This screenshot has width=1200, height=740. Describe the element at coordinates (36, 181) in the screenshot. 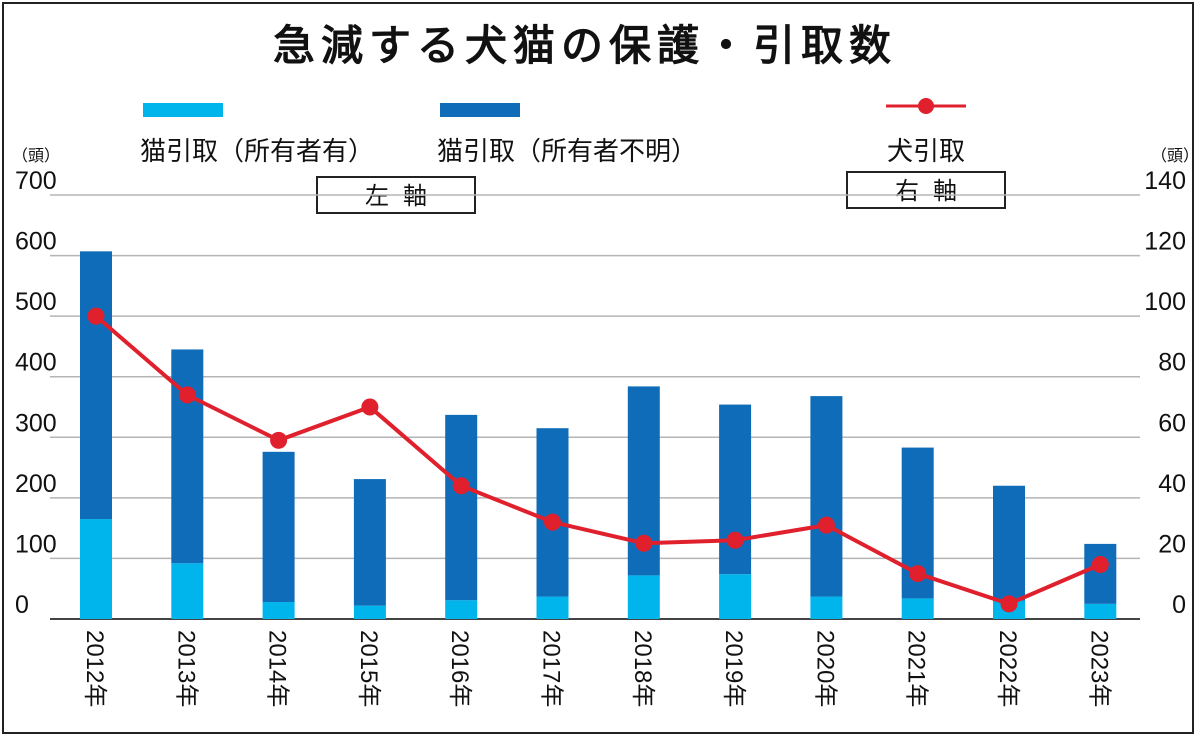

I see `left-tick-label: 700` at that location.